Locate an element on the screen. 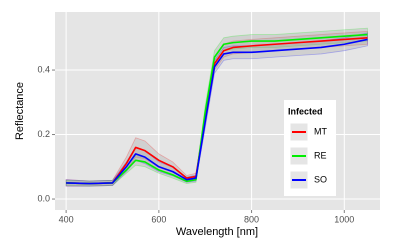  x-tick-label: 1000 is located at coordinates (344, 219).